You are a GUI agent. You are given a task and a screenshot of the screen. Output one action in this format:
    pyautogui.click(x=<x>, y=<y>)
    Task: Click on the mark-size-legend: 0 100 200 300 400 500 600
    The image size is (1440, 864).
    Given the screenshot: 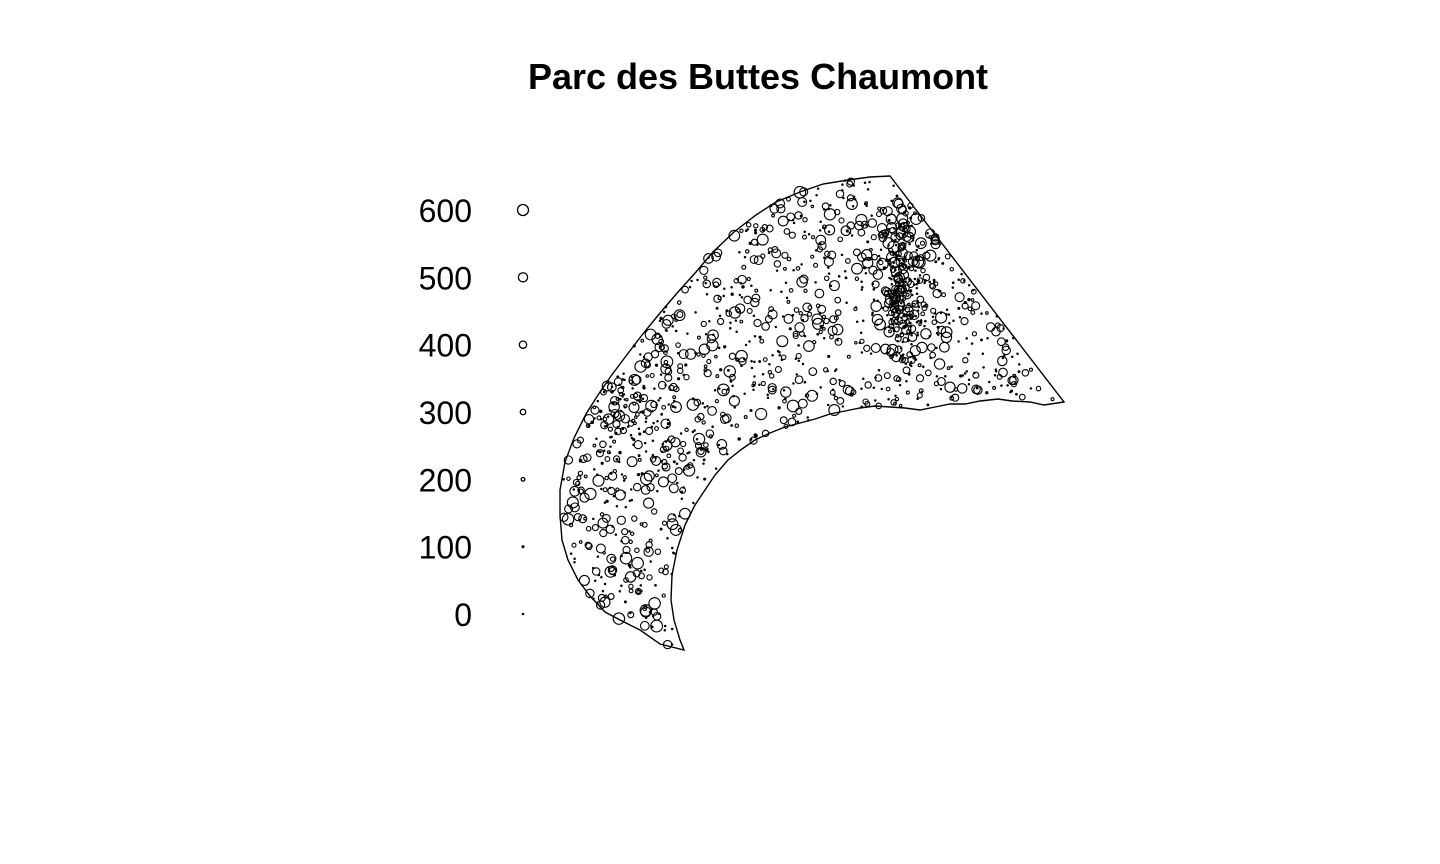 What is the action you would take?
    pyautogui.click(x=474, y=413)
    